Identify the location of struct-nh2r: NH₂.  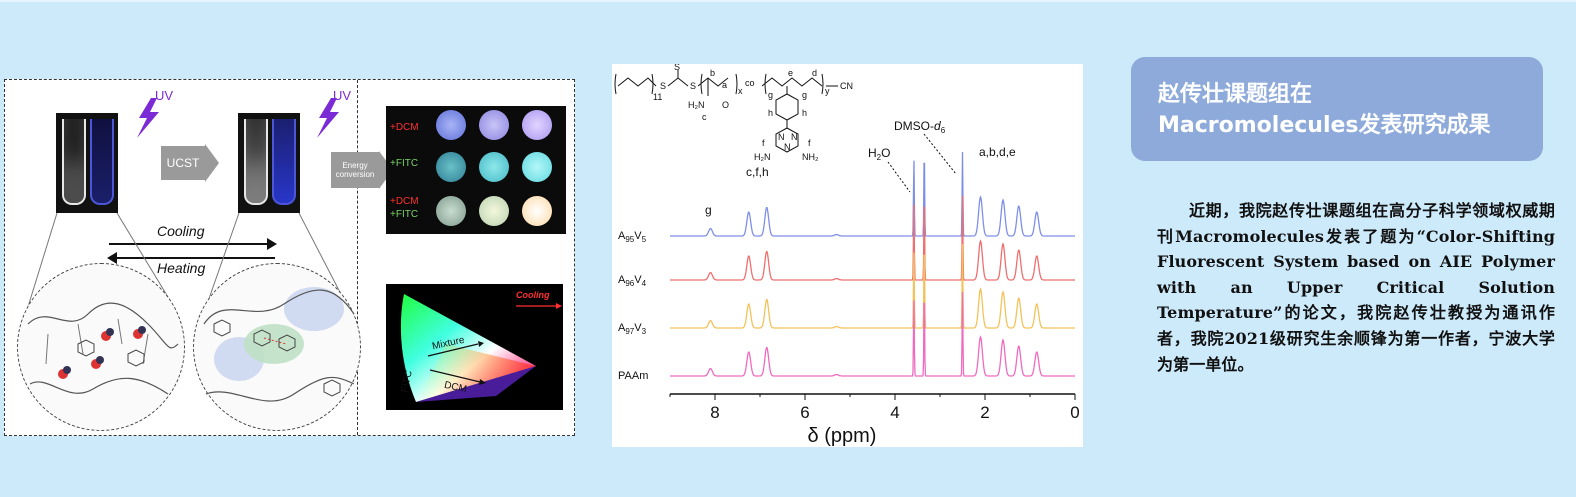
(810, 157).